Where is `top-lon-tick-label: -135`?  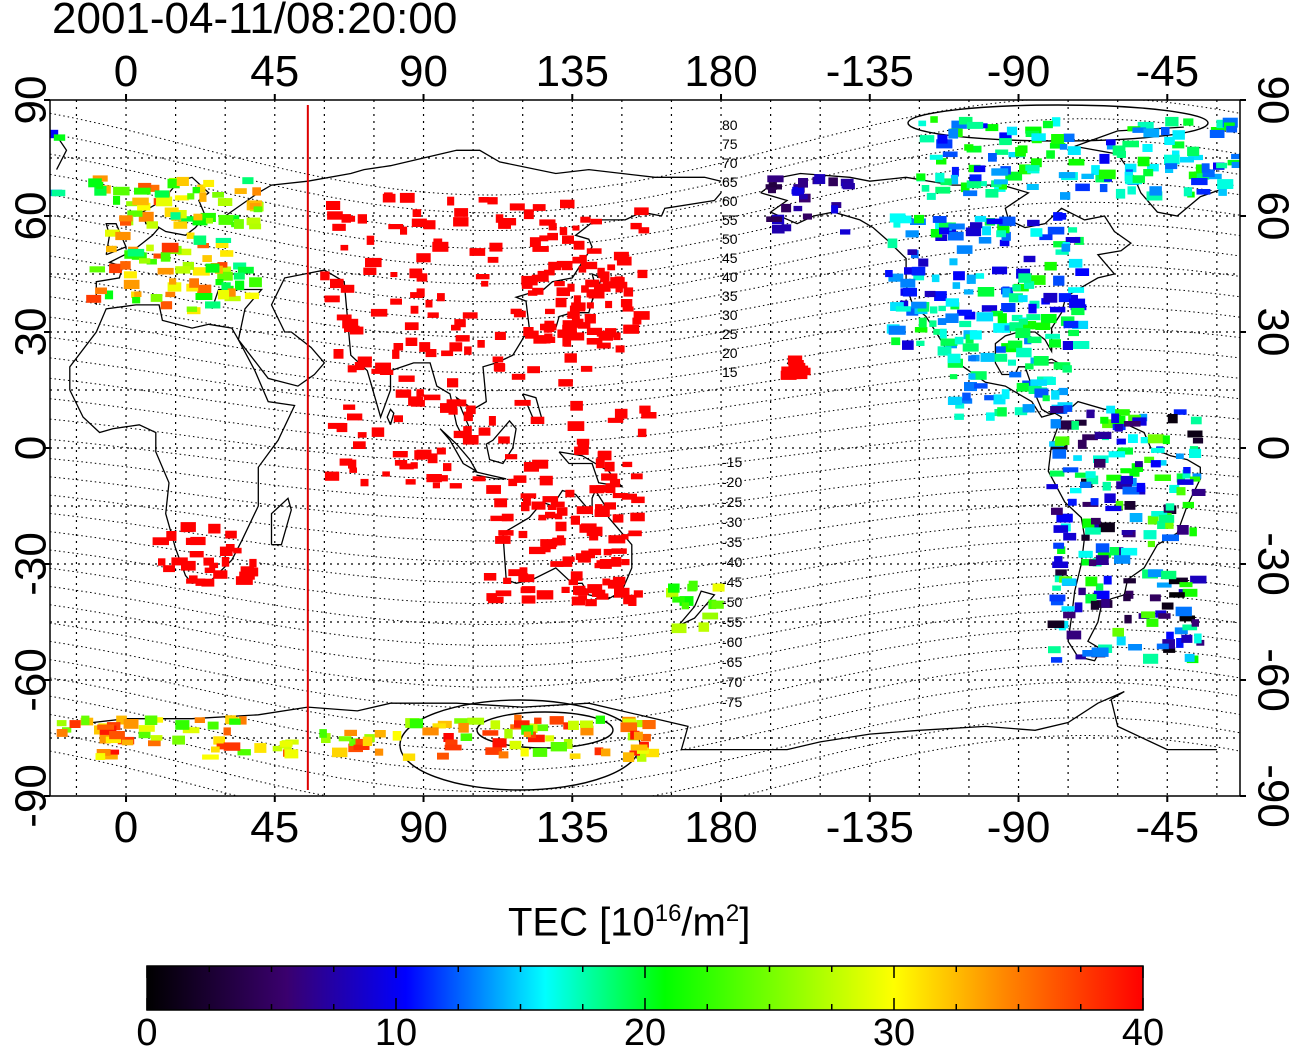 top-lon-tick-label: -135 is located at coordinates (870, 71).